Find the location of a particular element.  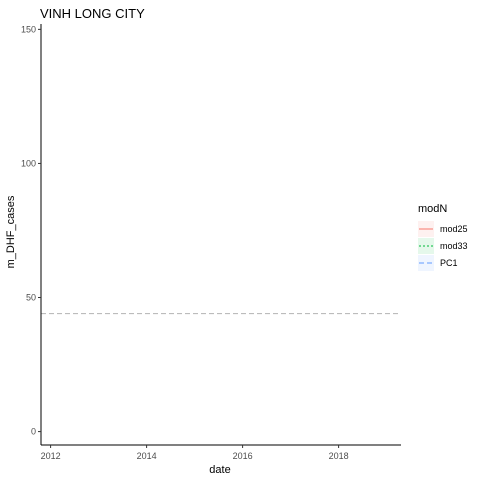

legend-key-mod33 is located at coordinates (426, 246).